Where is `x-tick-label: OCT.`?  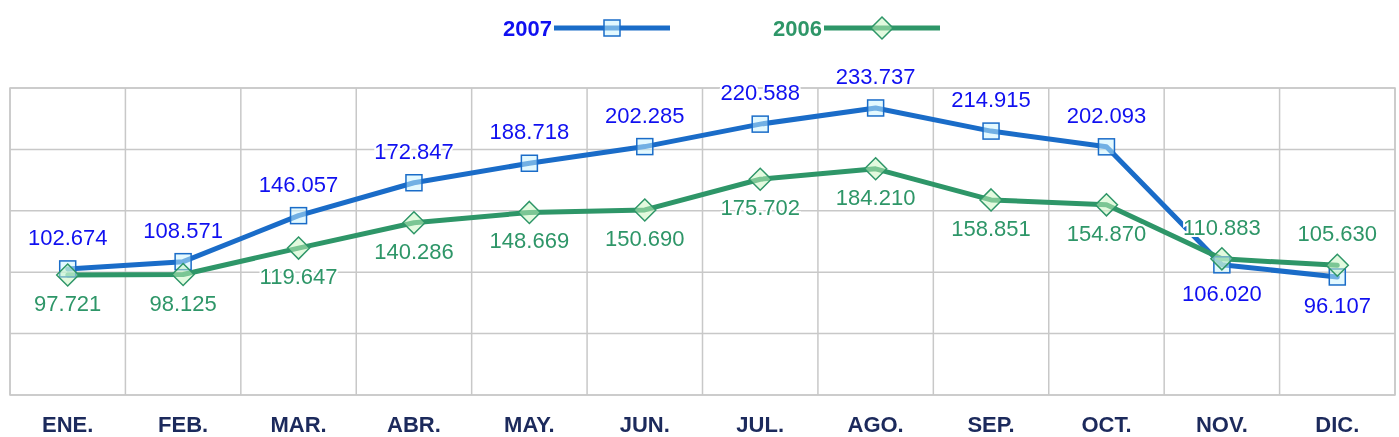
x-tick-label: OCT. is located at coordinates (1106, 424).